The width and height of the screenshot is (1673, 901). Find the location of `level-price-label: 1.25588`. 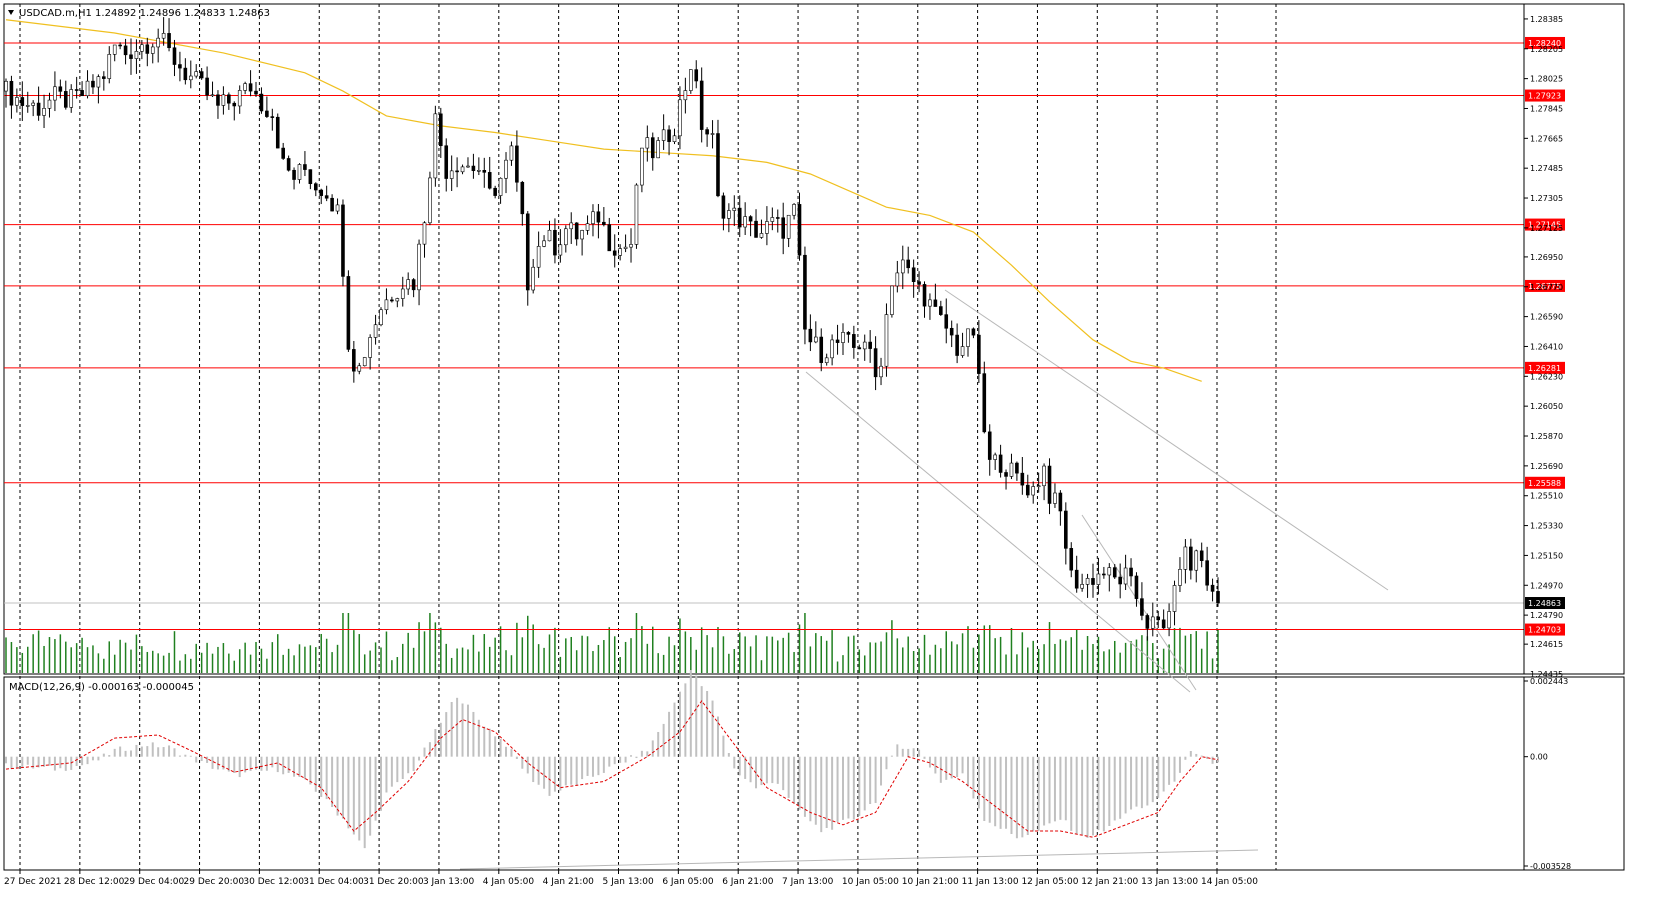

level-price-label: 1.25588 is located at coordinates (1544, 483).